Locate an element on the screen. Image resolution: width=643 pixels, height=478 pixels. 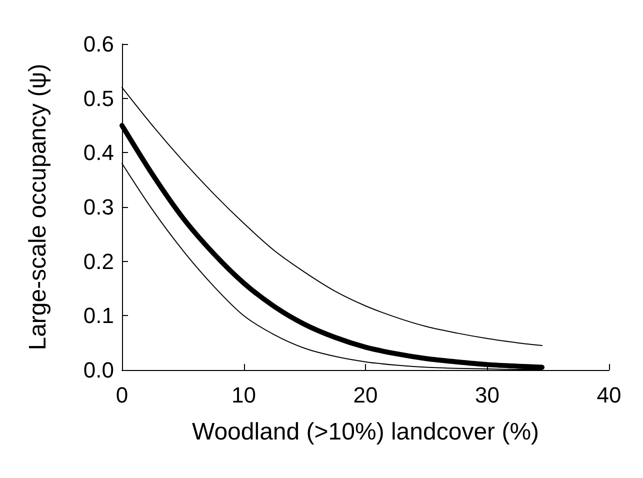
x-axis-title: Woodland (>10%) landcover (%) is located at coordinates (366, 432).